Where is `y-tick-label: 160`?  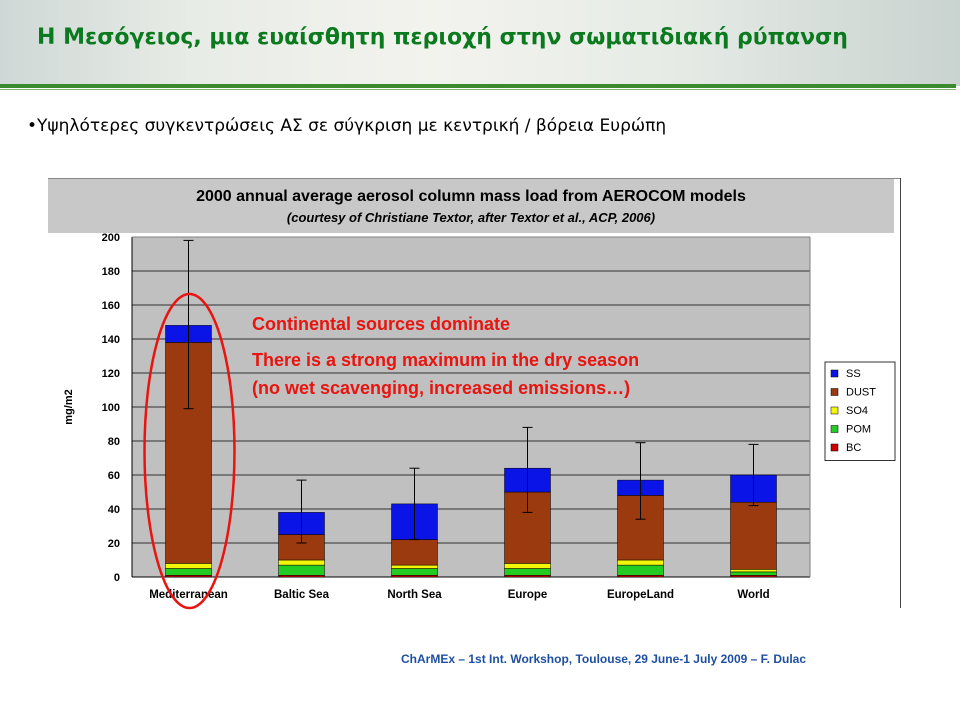 y-tick-label: 160 is located at coordinates (111, 306).